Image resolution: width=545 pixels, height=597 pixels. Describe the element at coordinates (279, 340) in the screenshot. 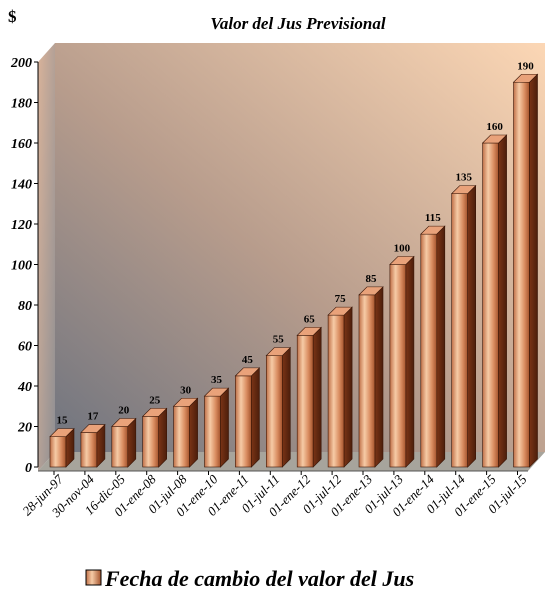

I see `data-label: 55` at that location.